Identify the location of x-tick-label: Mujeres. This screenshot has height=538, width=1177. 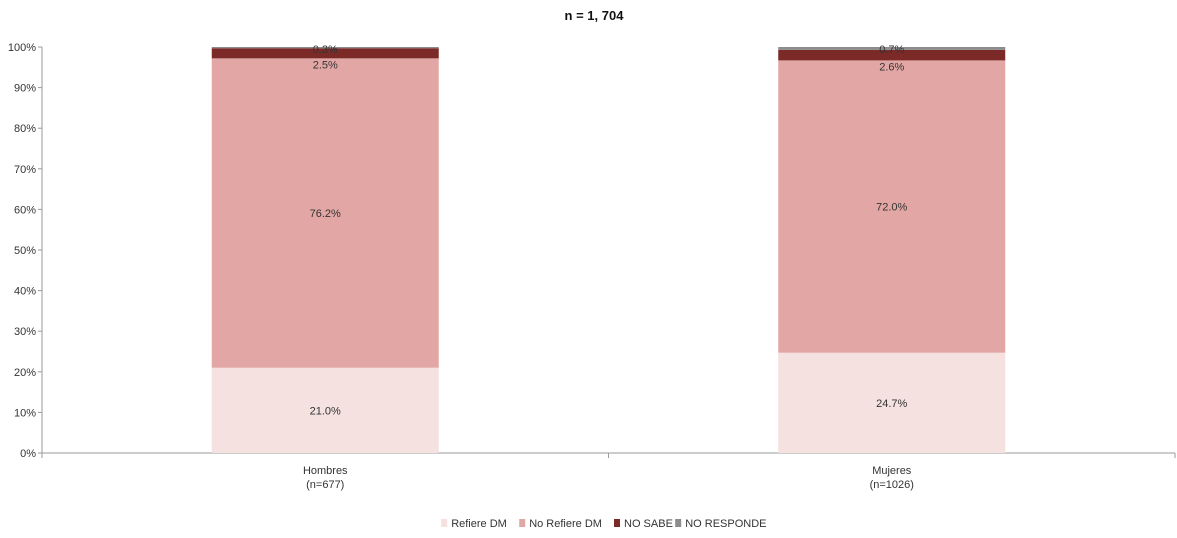
(892, 471).